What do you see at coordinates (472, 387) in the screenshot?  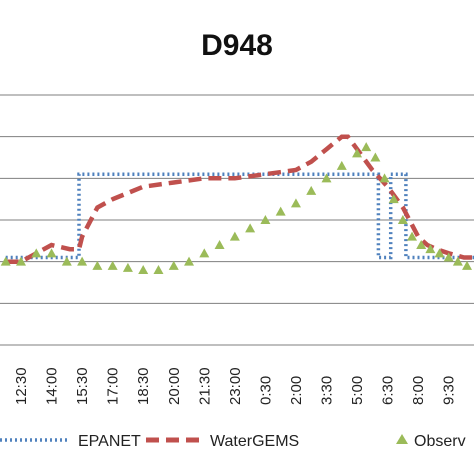 I see `x-tick-label: 11:00` at bounding box center [472, 387].